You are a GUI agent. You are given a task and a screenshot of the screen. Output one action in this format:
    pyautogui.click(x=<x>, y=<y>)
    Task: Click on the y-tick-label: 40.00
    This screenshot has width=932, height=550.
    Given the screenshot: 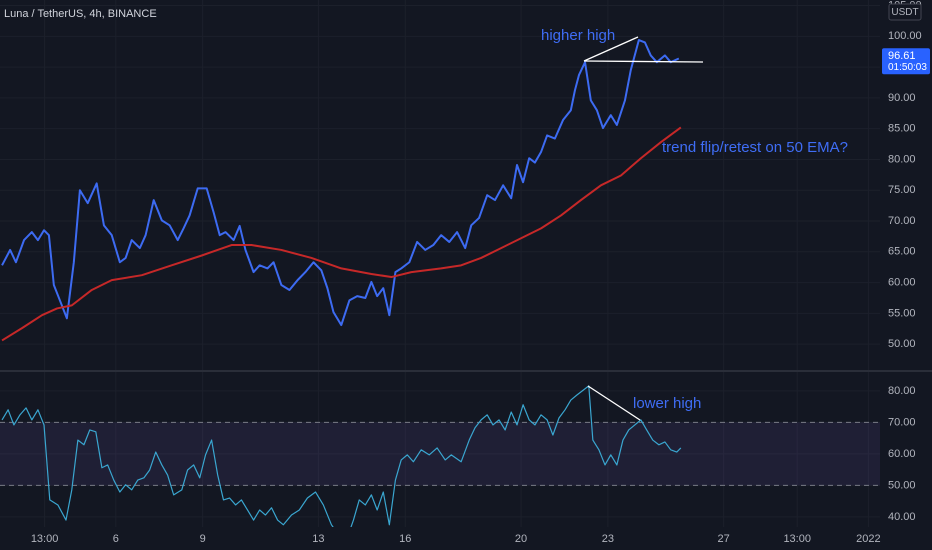 What is the action you would take?
    pyautogui.click(x=902, y=517)
    